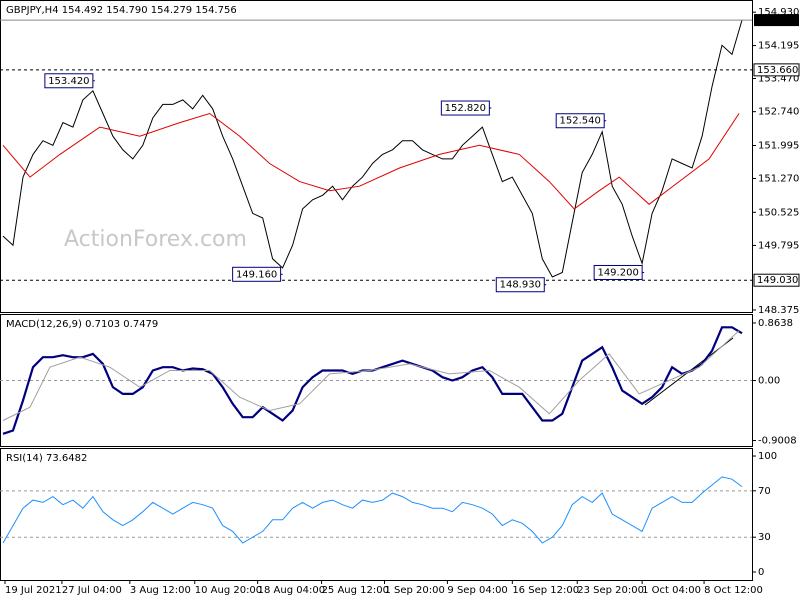 This screenshot has width=800, height=600. I want to click on level-label: 153.660, so click(777, 70).